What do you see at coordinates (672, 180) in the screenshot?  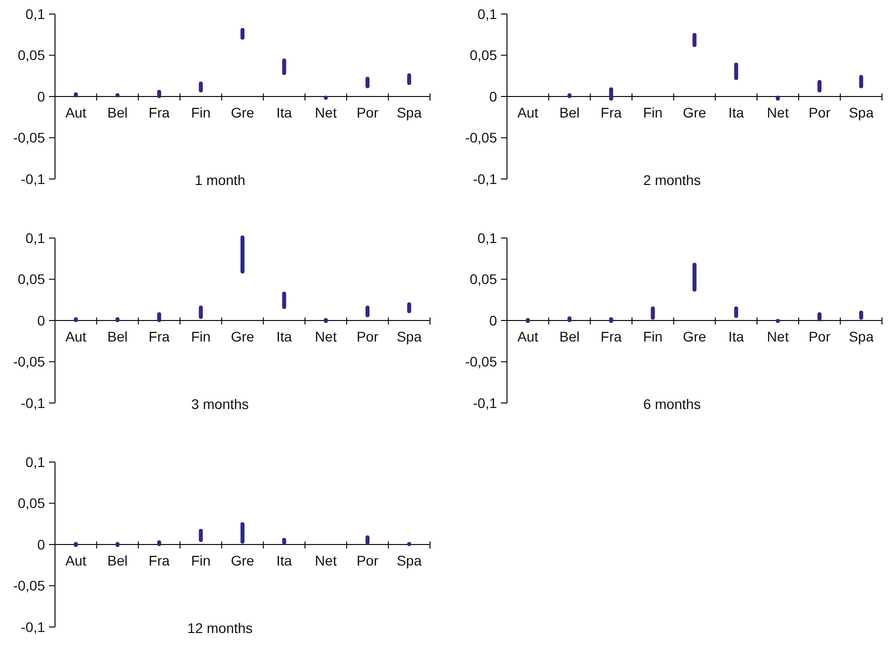 I see `text: 2 months` at bounding box center [672, 180].